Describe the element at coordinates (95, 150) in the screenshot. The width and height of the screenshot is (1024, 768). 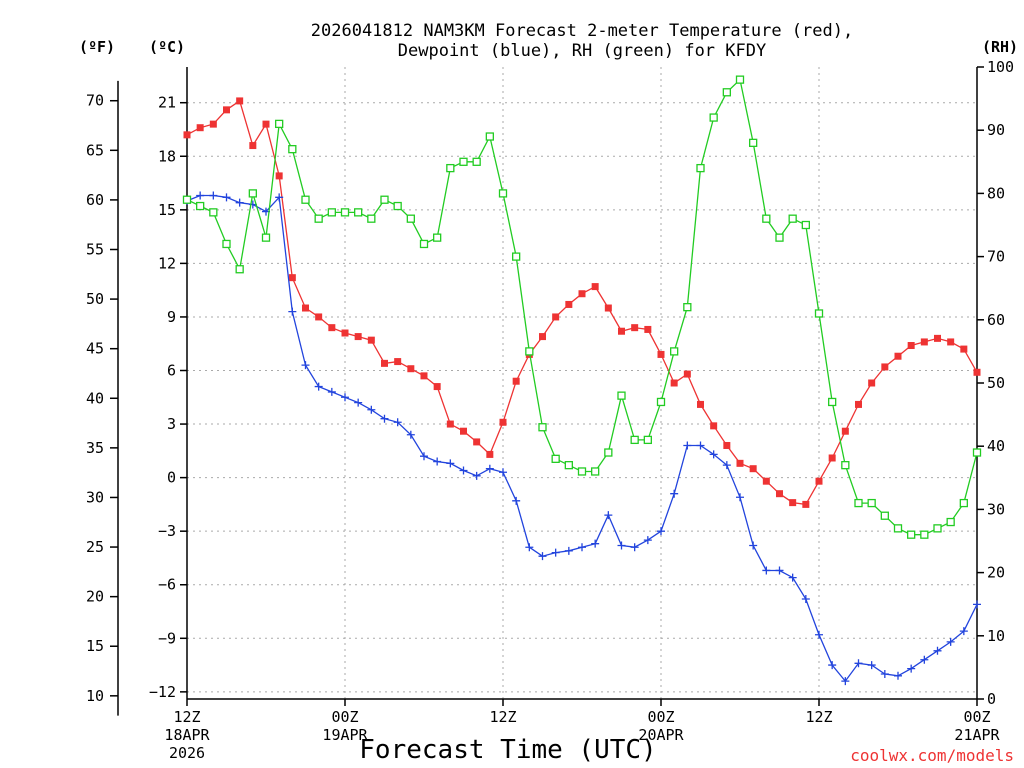
I see `fahrenheit-tick-label: 65` at that location.